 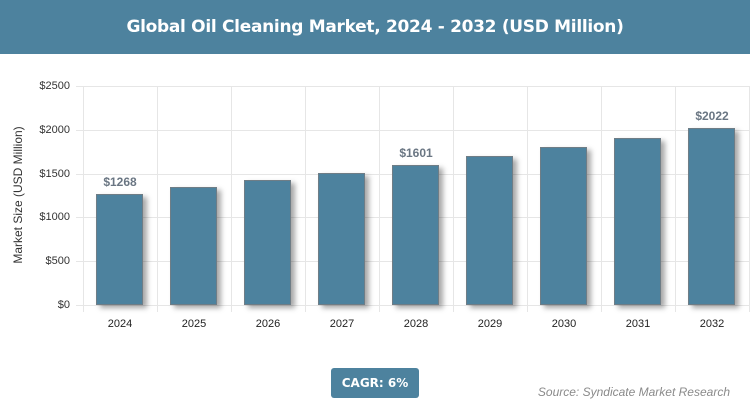 I want to click on y-tick-label: $2000, so click(x=54, y=129).